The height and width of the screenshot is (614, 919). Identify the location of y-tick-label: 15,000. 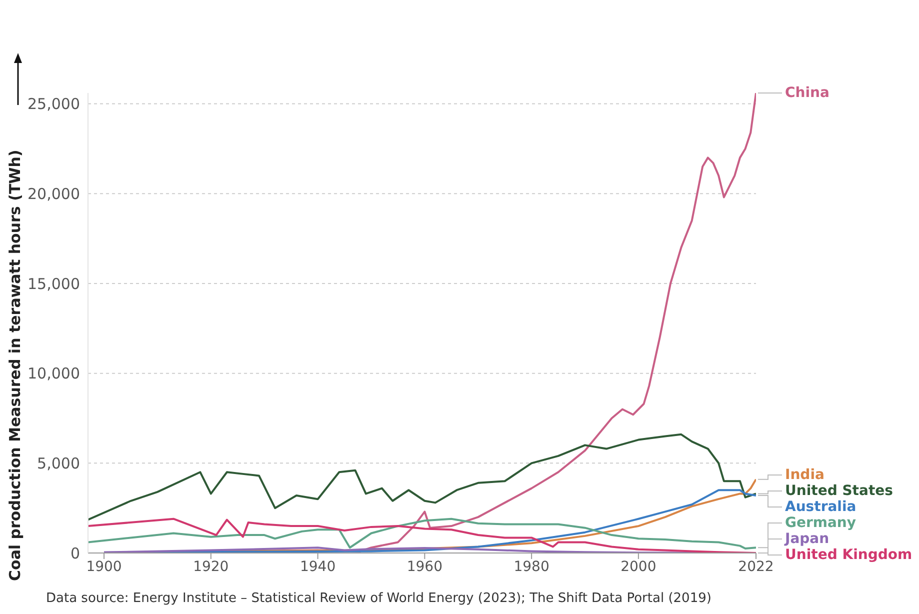
(54, 283).